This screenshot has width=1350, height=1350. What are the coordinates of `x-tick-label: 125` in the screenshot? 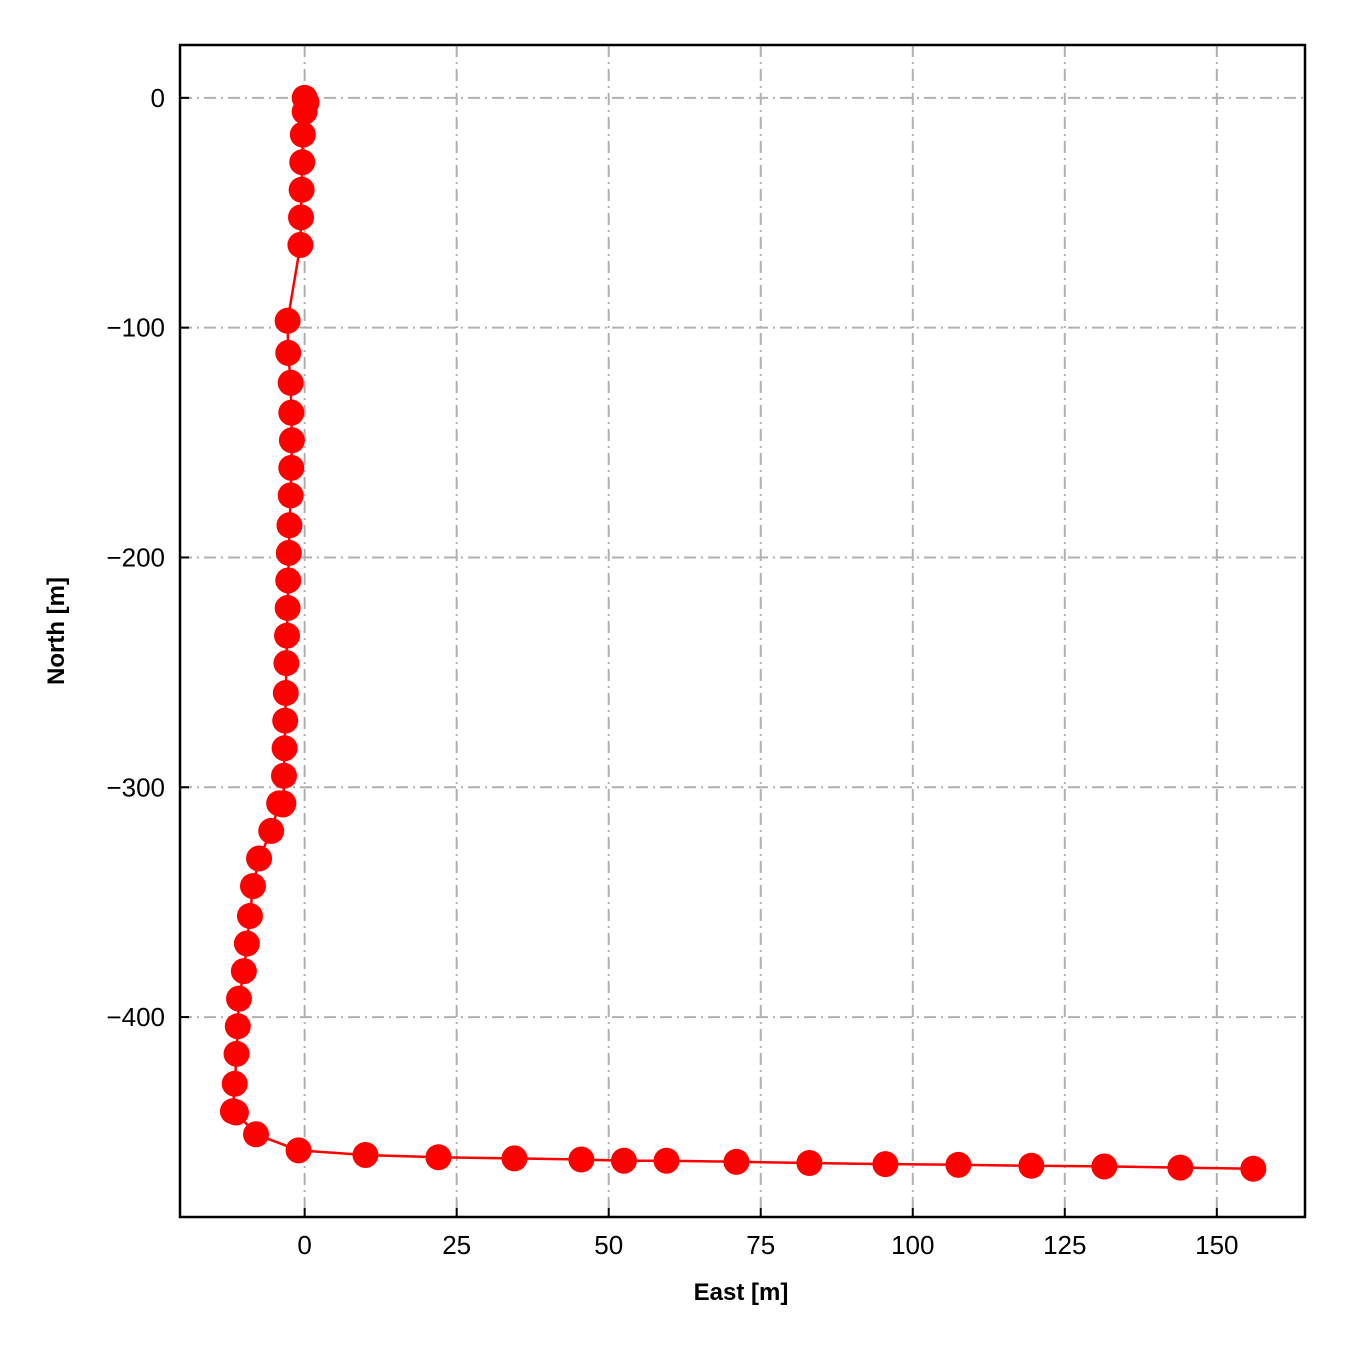 It's located at (1064, 1245).